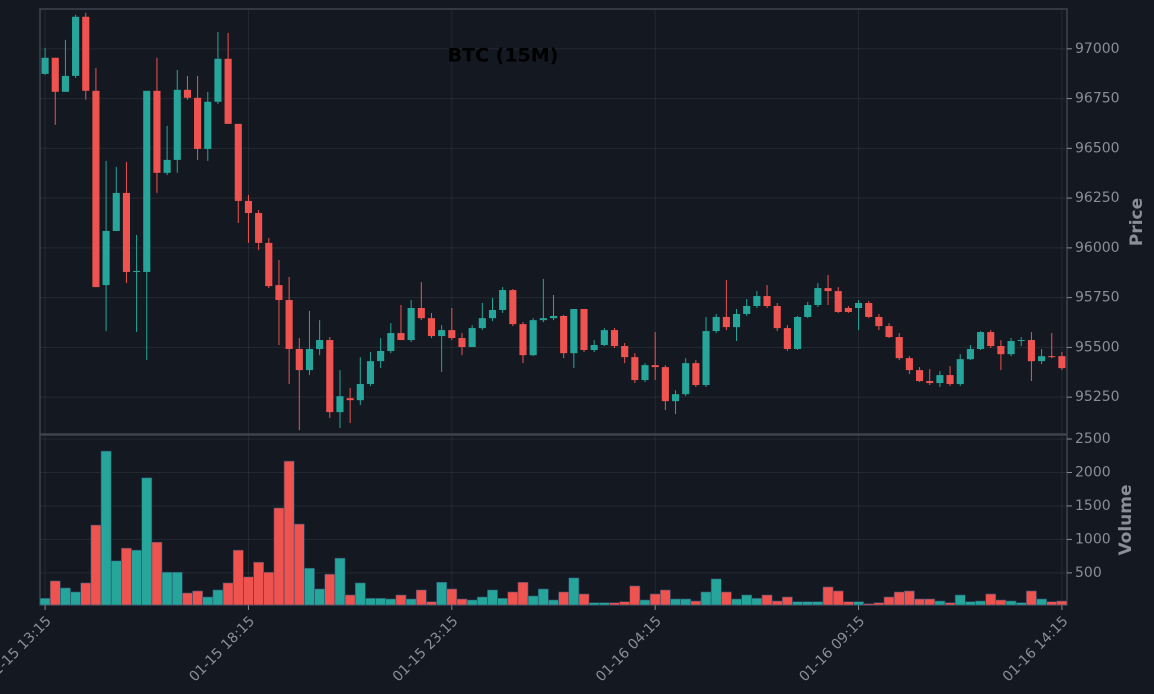 Image resolution: width=1154 pixels, height=694 pixels. I want to click on y-tick-label: 95250, so click(1097, 397).